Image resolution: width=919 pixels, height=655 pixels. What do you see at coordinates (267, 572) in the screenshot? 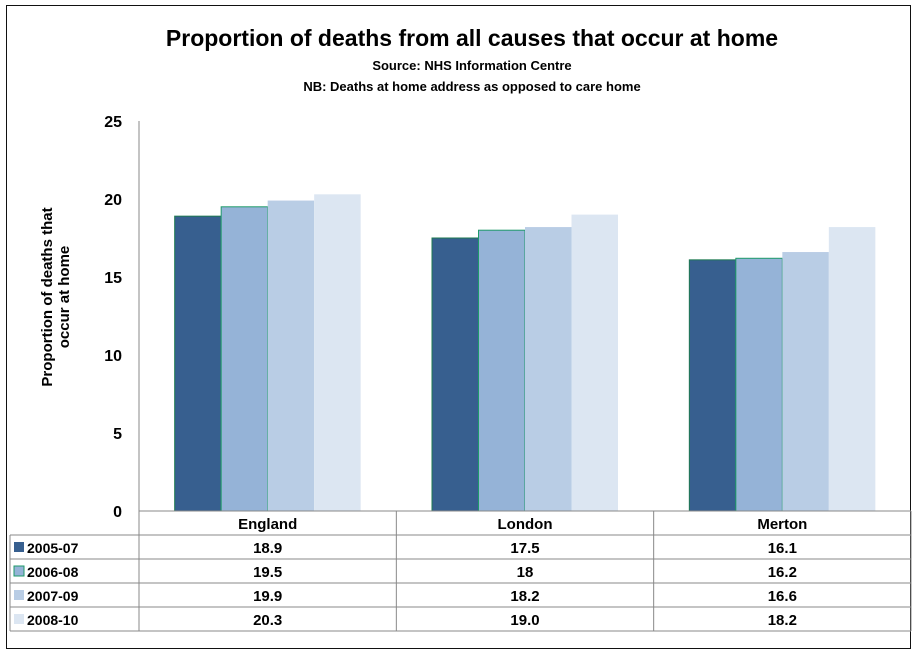
I see `data-label: 19.5` at bounding box center [267, 572].